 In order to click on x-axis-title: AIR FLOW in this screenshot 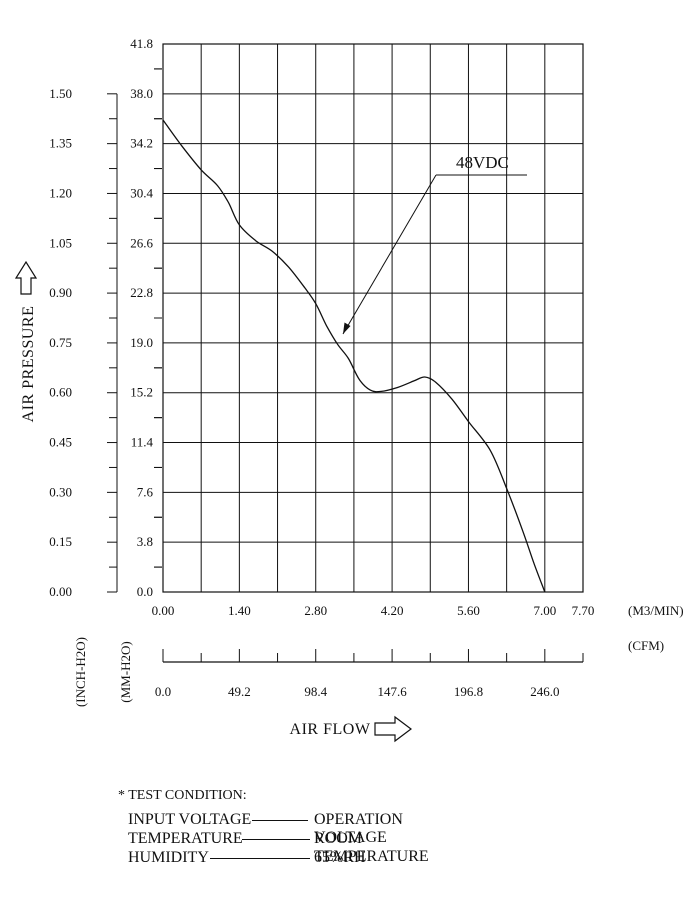, I will do `click(330, 729)`.